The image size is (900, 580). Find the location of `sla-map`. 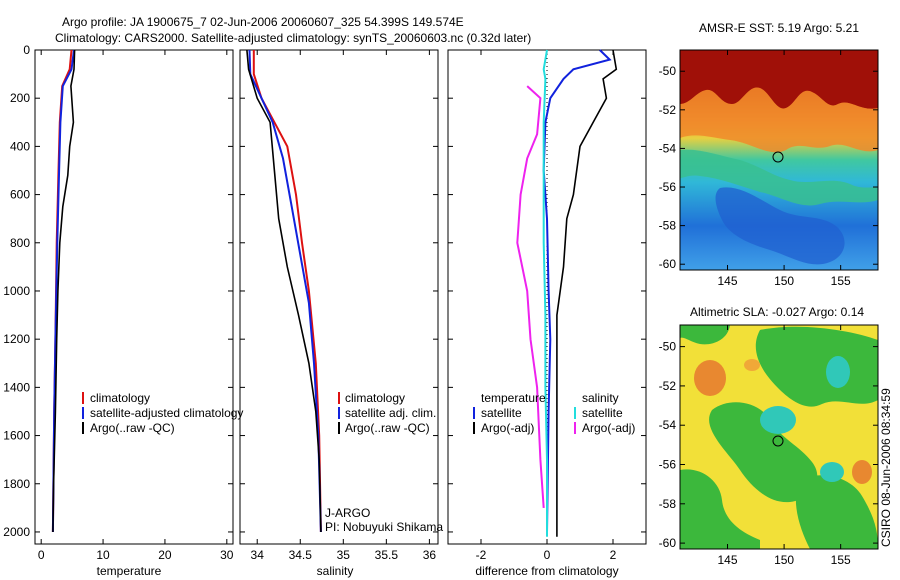

sla-map is located at coordinates (779, 437).